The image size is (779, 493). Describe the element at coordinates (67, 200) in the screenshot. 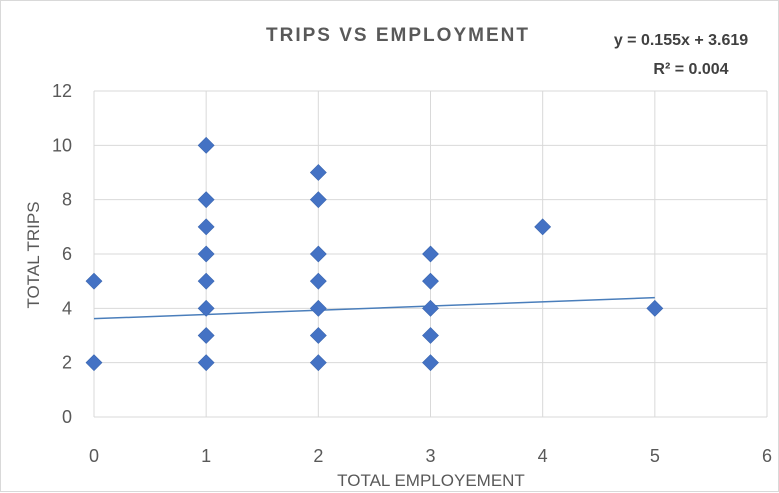

I see `y-tick-label: 8` at that location.